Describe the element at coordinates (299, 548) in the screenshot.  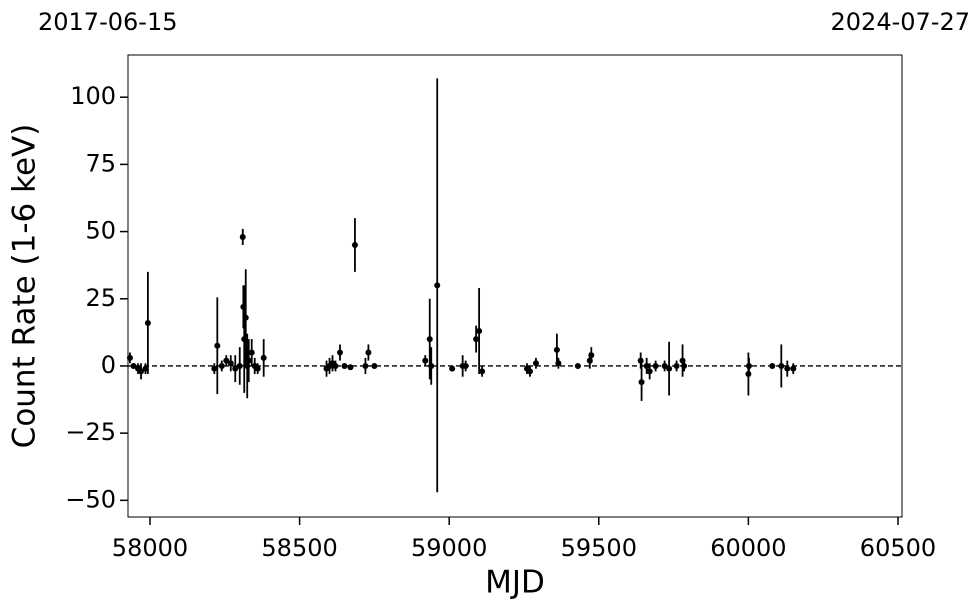
I see `x-tick-label: 58500` at that location.